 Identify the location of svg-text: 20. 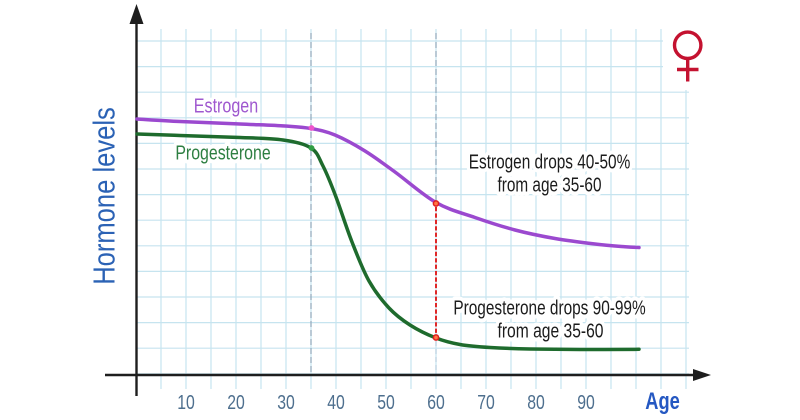
(236, 402).